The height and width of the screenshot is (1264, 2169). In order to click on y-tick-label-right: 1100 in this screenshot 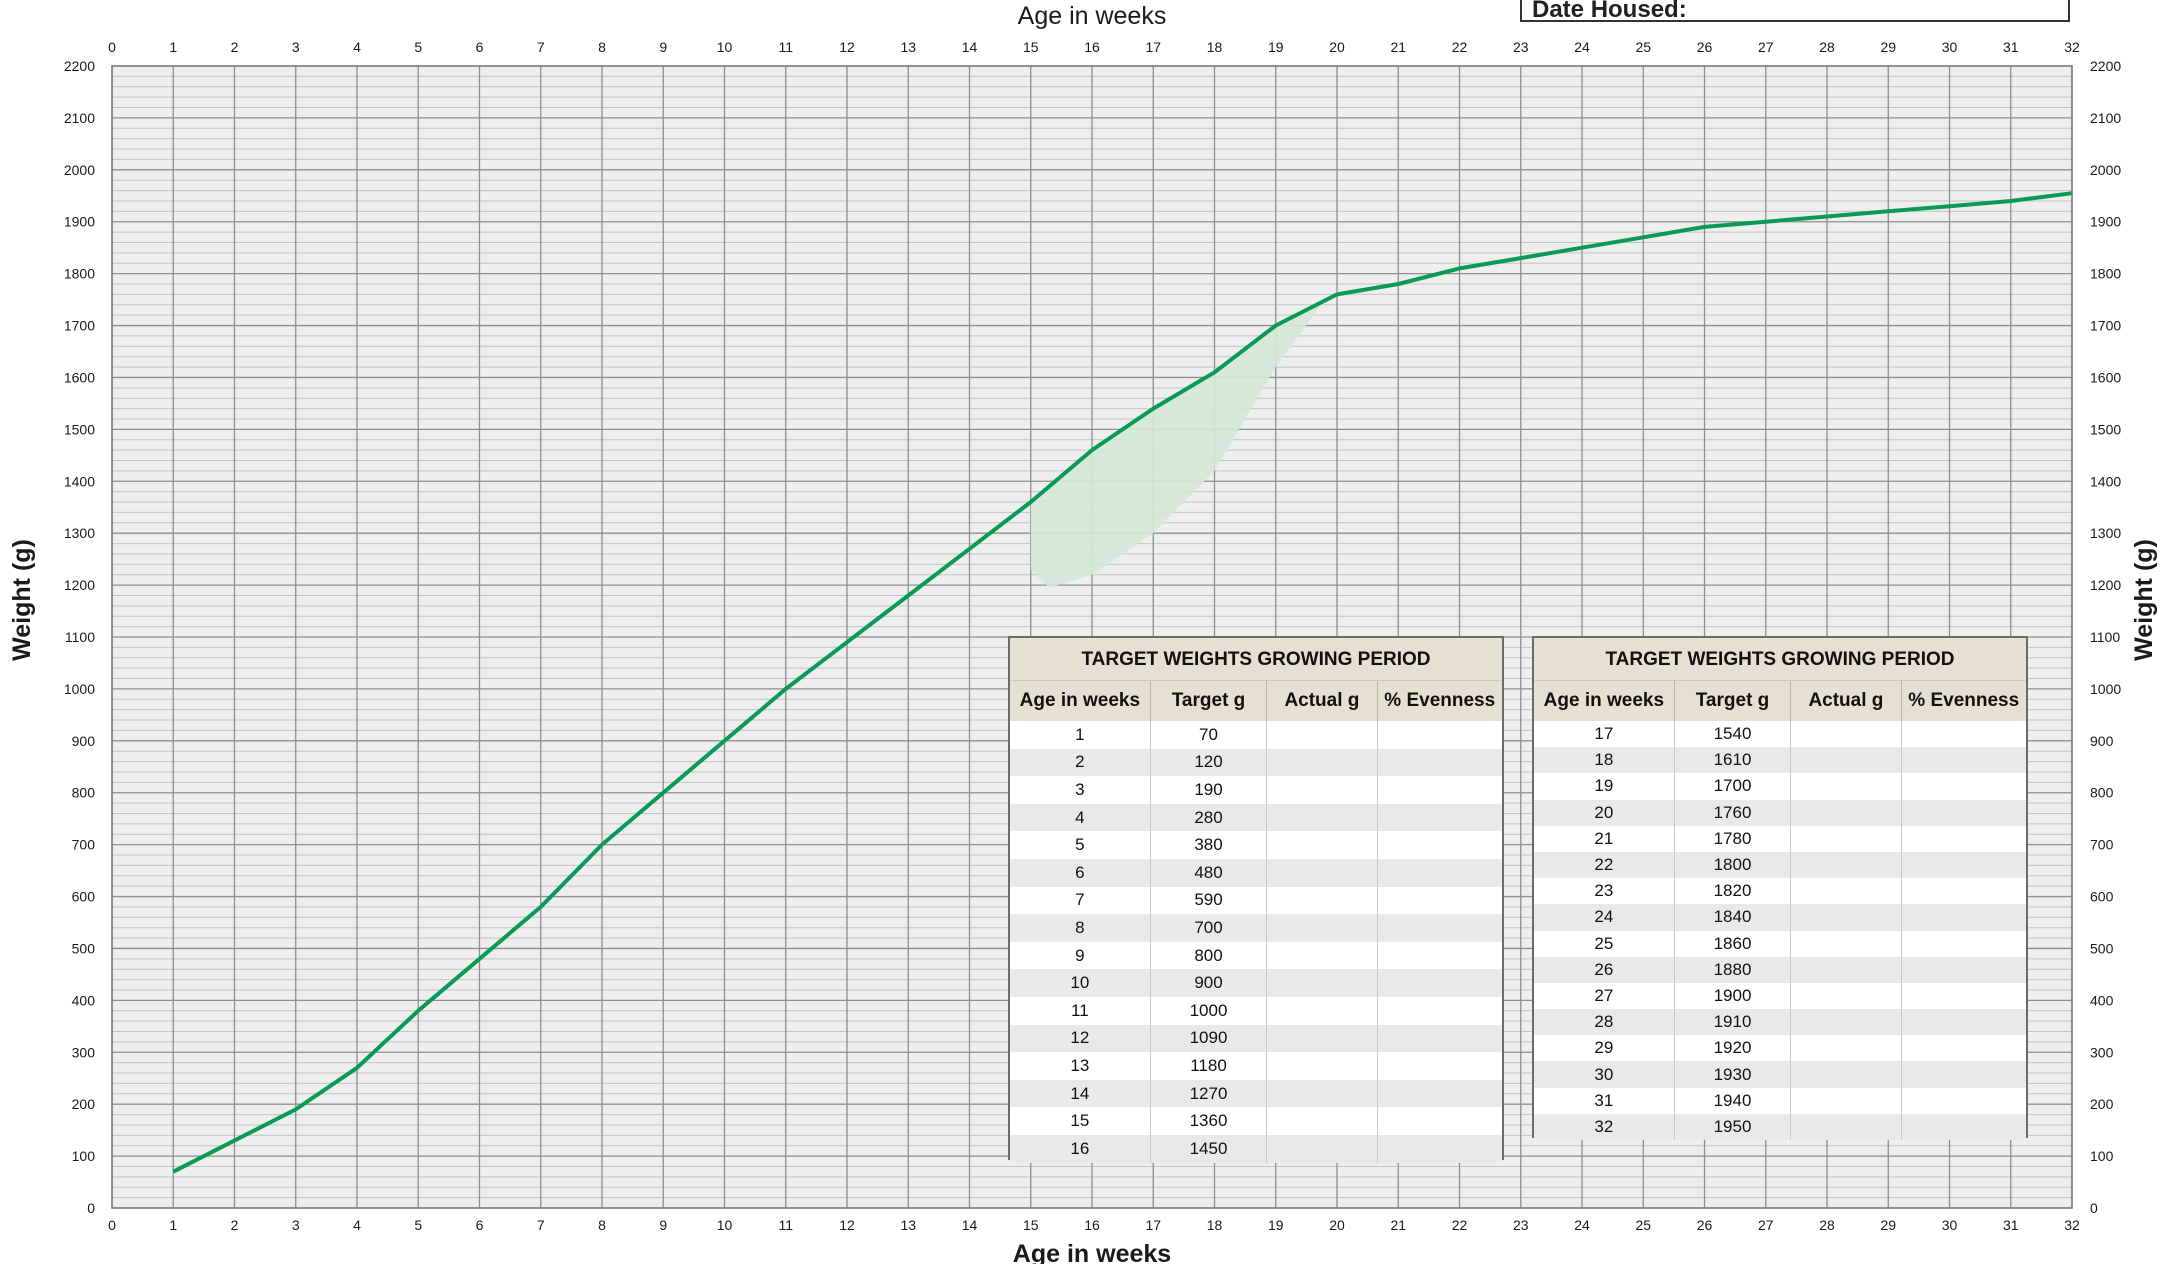, I will do `click(2105, 637)`.